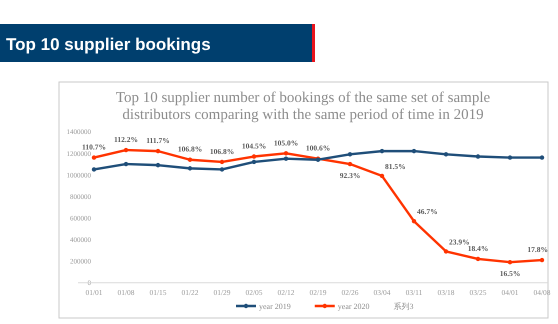 Image resolution: width=558 pixels, height=324 pixels. Describe the element at coordinates (354, 306) in the screenshot. I see `legend-label: year 2020` at that location.